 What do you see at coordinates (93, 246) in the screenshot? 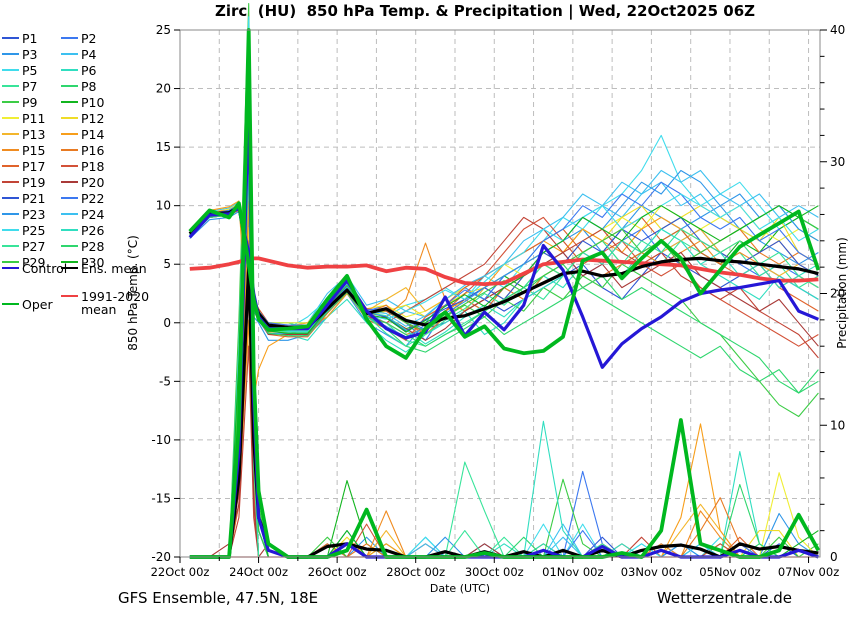
I see `legend-label-p28: P28` at bounding box center [93, 246].